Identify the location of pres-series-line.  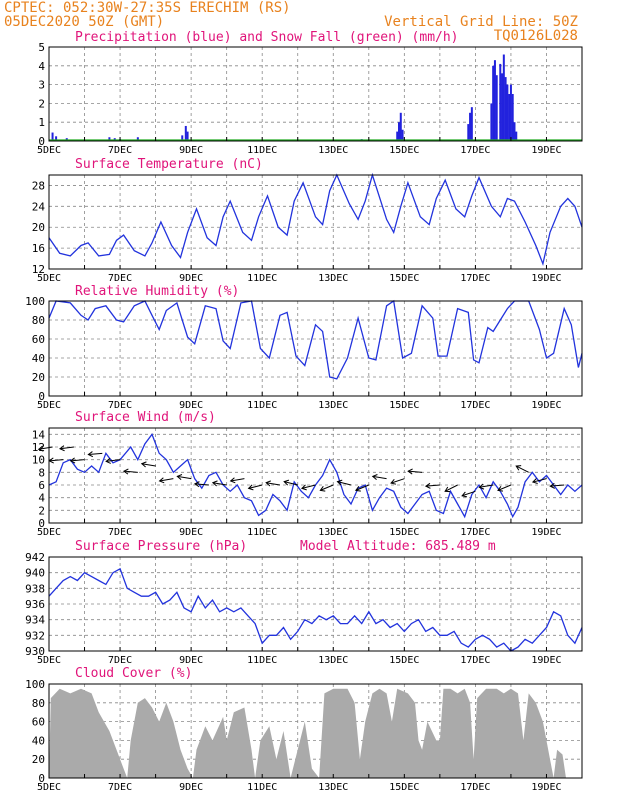
(315, 609).